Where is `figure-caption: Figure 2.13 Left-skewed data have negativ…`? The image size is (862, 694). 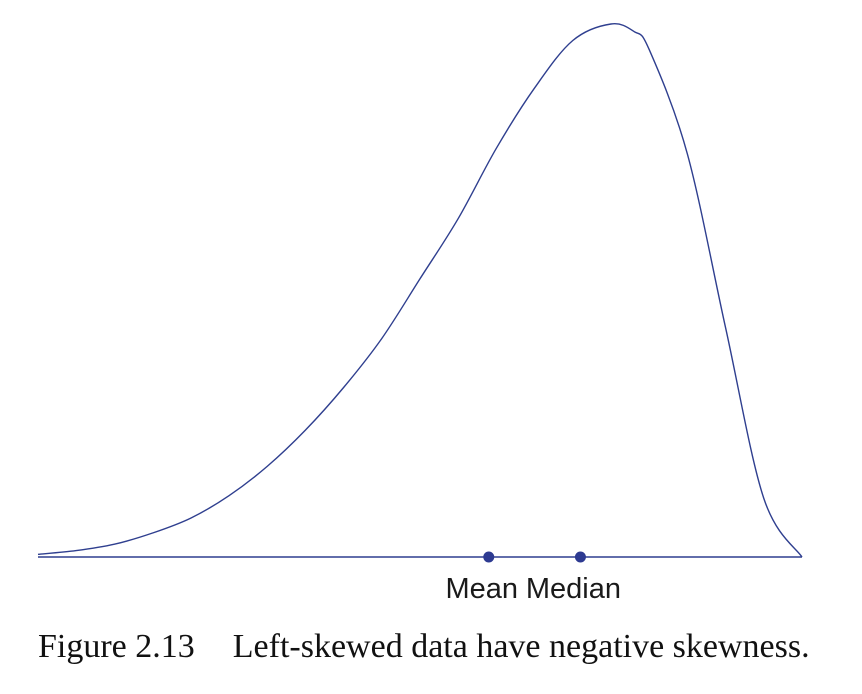 figure-caption: Figure 2.13 Left-skewed data have negativ… is located at coordinates (448, 647).